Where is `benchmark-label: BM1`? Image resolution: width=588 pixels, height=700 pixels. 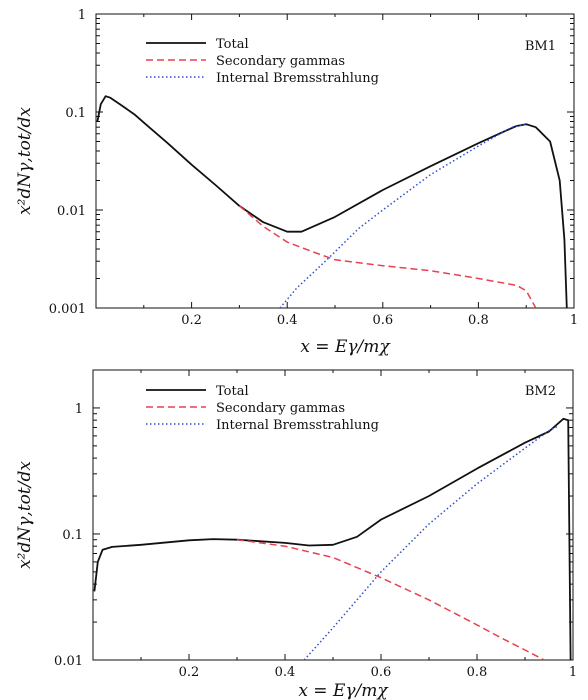
benchmark-label: BM1 is located at coordinates (540, 46).